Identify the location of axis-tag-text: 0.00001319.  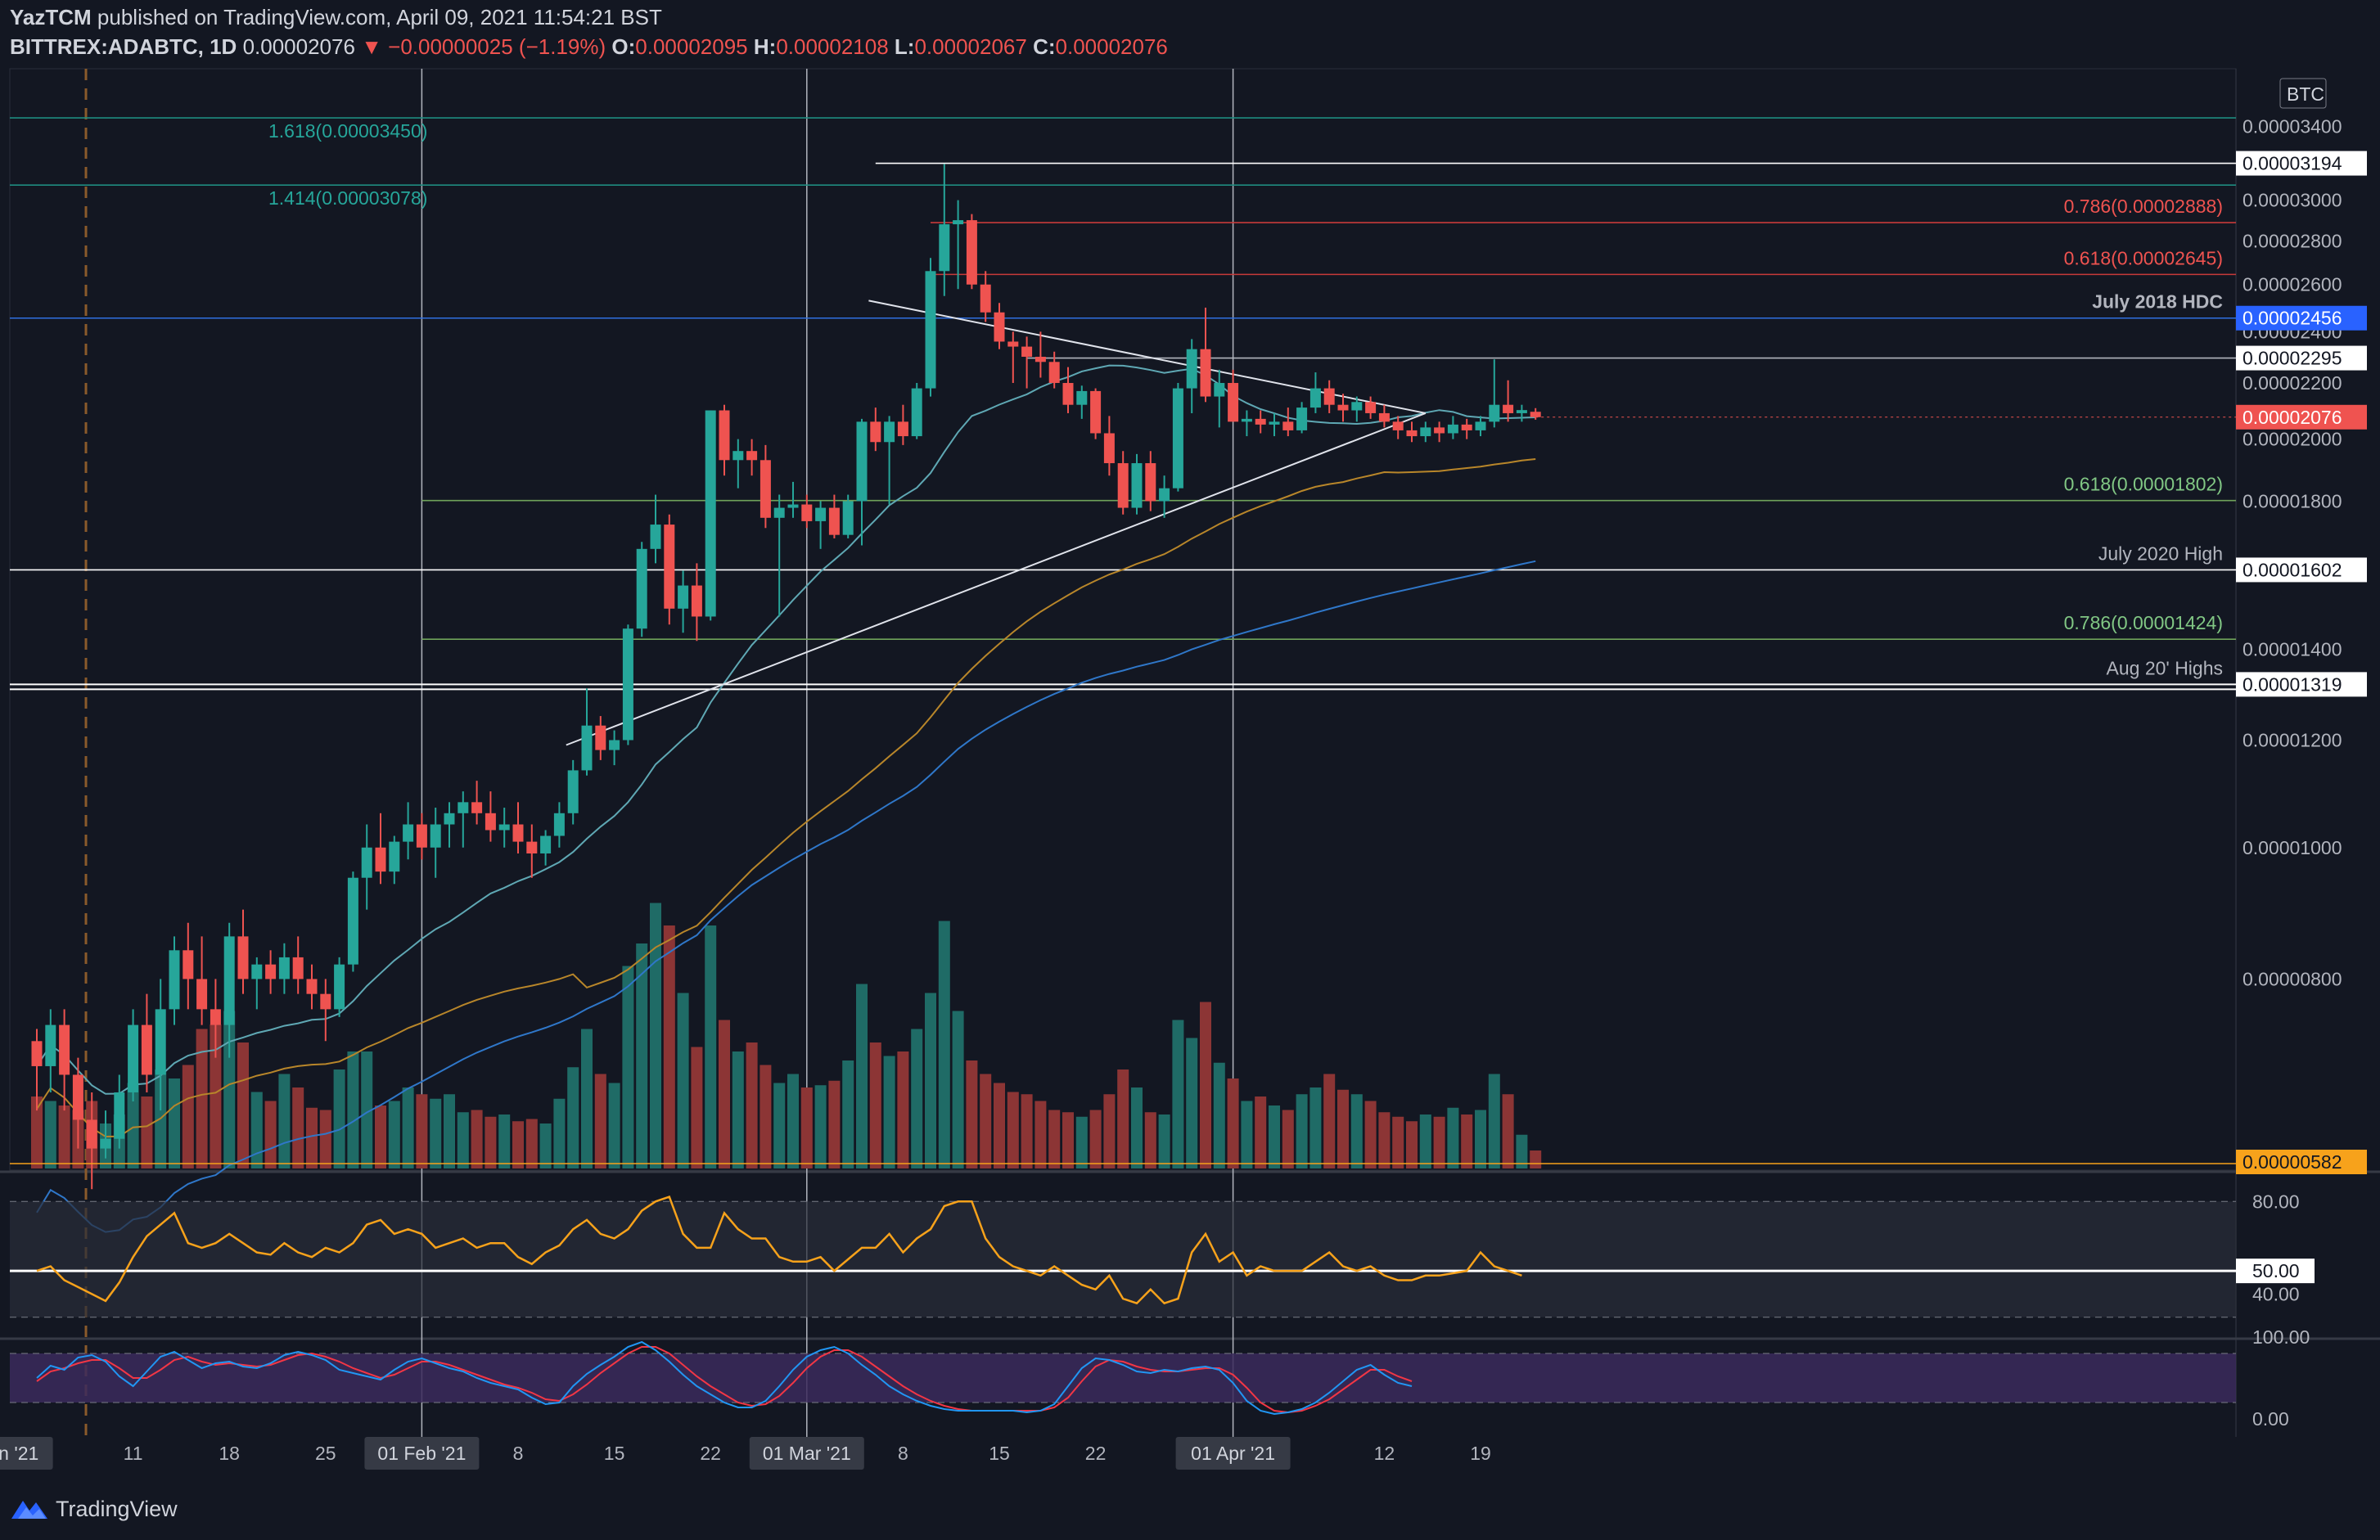
(2293, 684).